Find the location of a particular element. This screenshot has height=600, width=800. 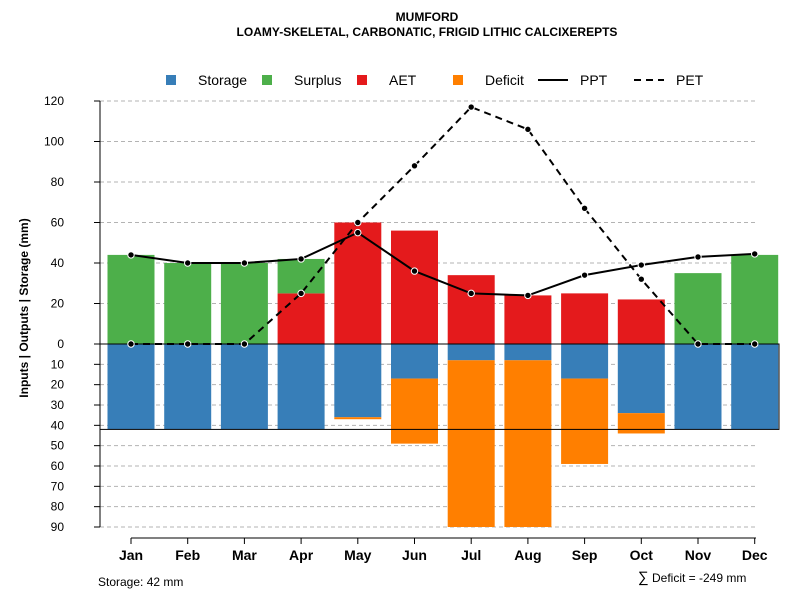

storage-bar-aug is located at coordinates (528, 352).